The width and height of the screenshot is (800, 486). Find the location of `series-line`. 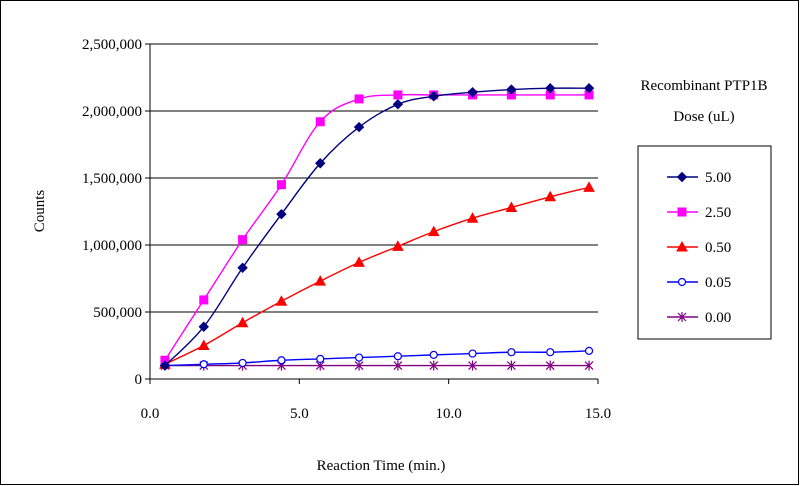

series-line is located at coordinates (377, 358).